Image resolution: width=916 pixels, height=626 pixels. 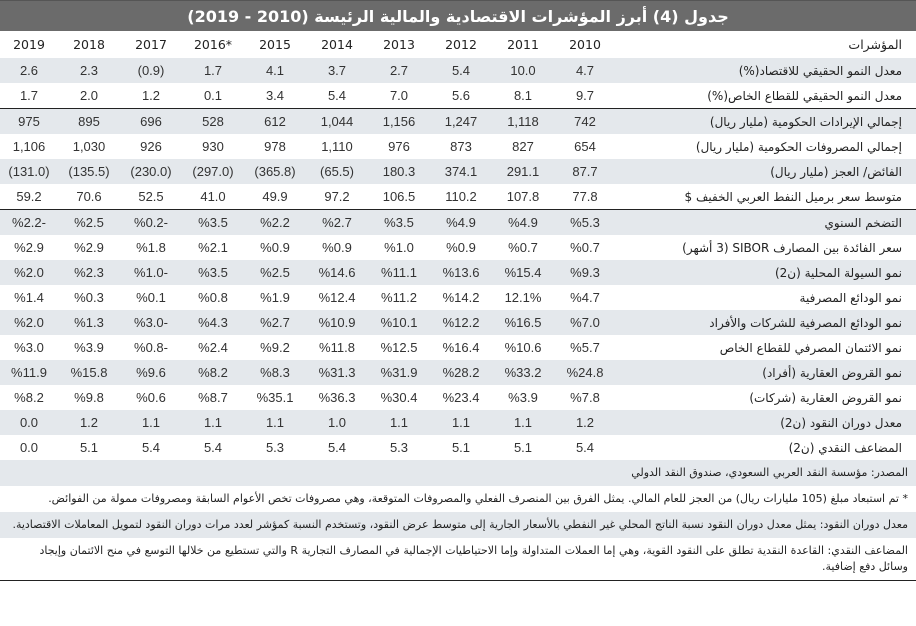 I want to click on year-header: *2016, so click(x=213, y=44).